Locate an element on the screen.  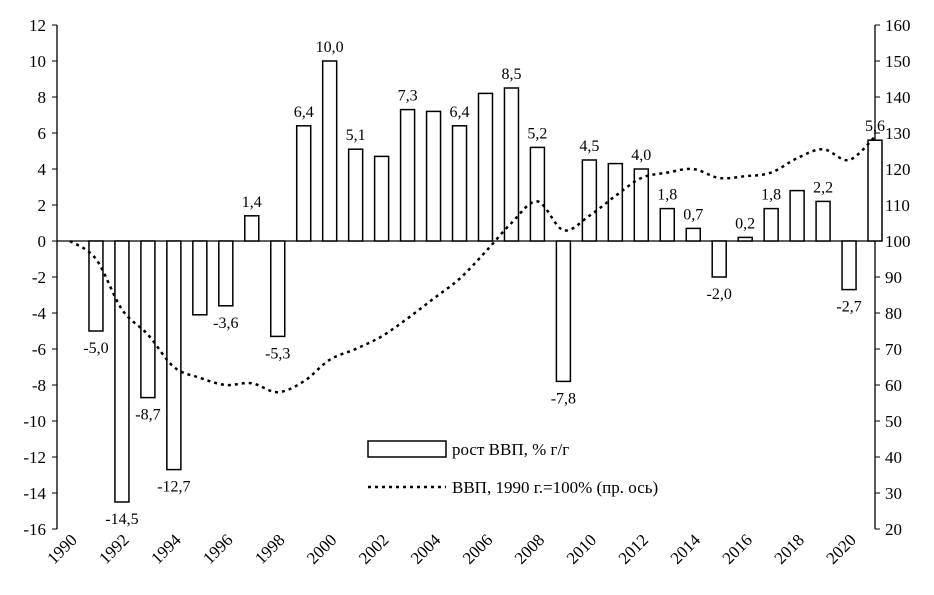
y-tick-label-right: 110 is located at coordinates (897, 205).